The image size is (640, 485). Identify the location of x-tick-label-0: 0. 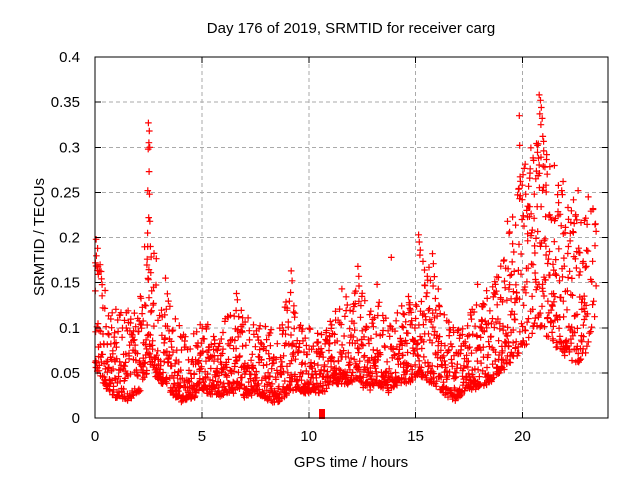
(95, 436).